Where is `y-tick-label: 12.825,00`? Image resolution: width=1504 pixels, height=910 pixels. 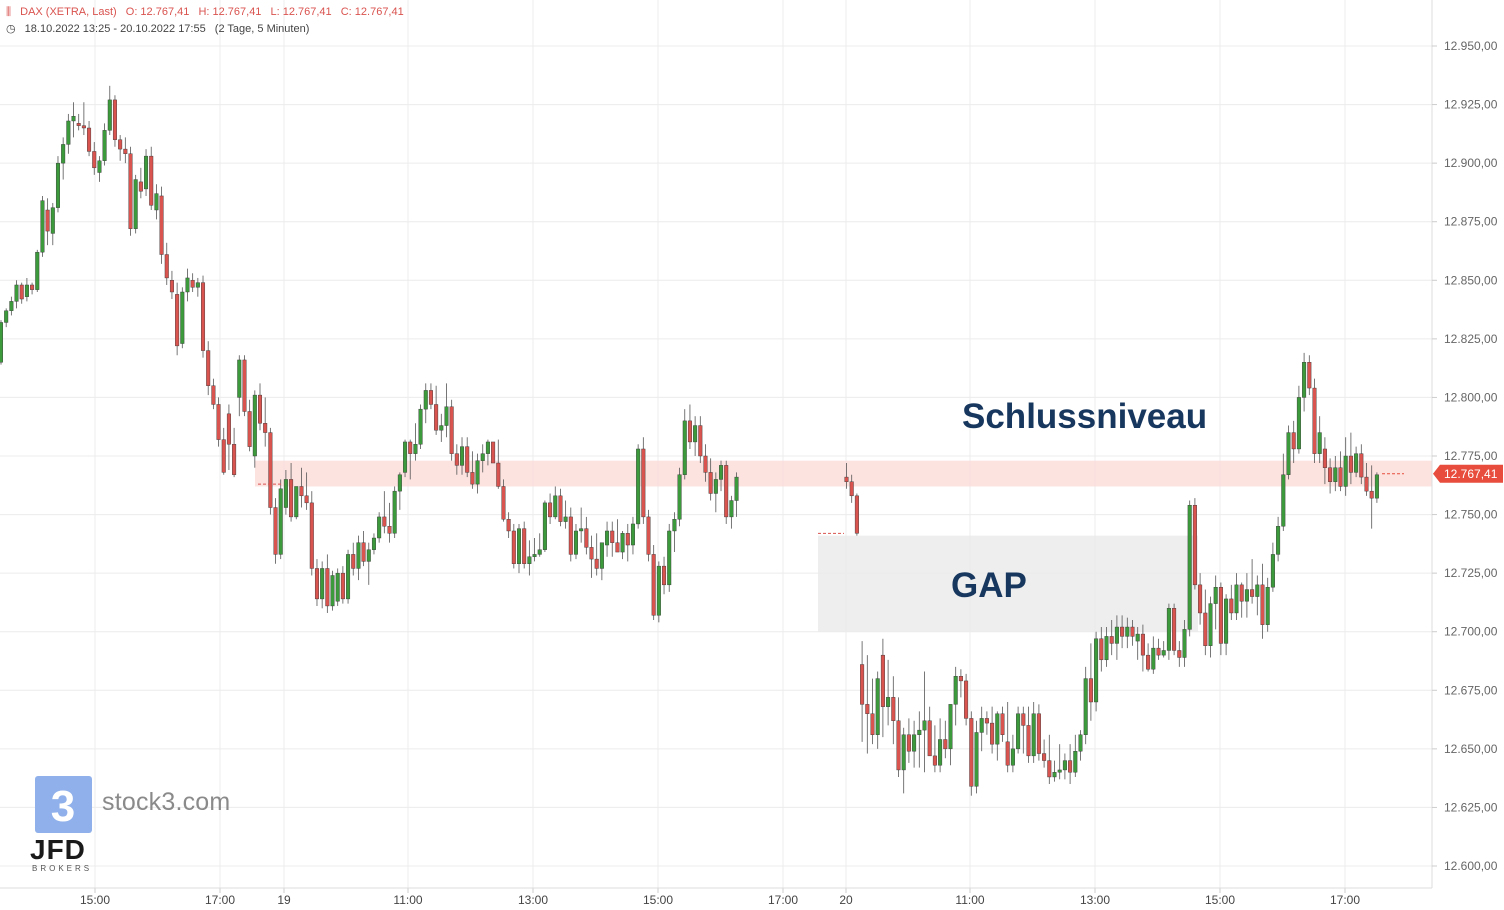
y-tick-label: 12.825,00 is located at coordinates (1471, 339).